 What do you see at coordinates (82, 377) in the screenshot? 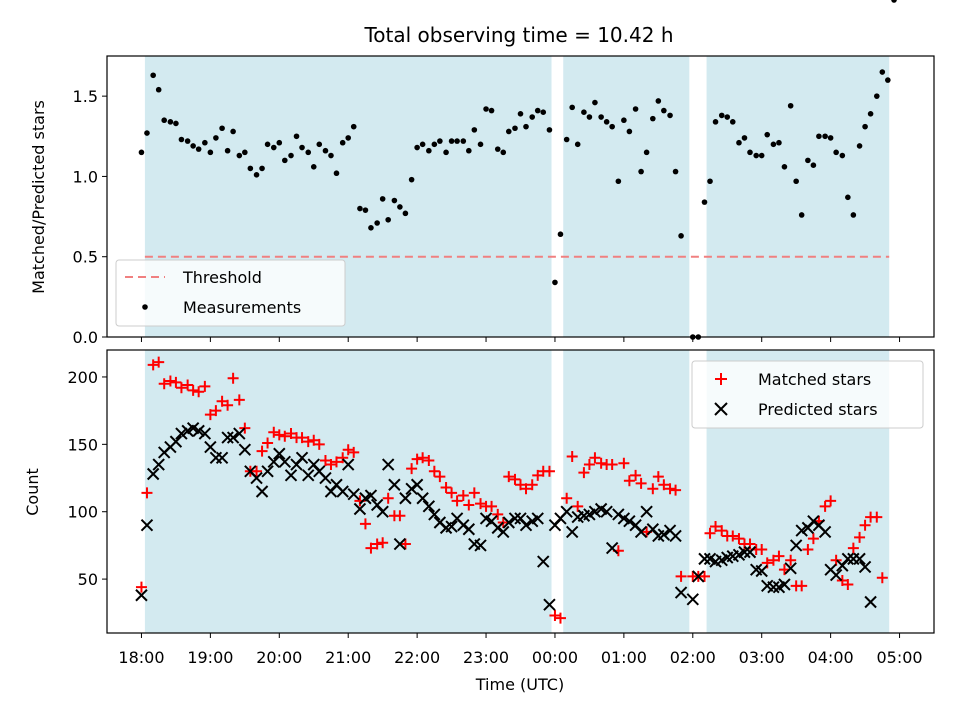
I see `y-tick-label: 200` at bounding box center [82, 377].